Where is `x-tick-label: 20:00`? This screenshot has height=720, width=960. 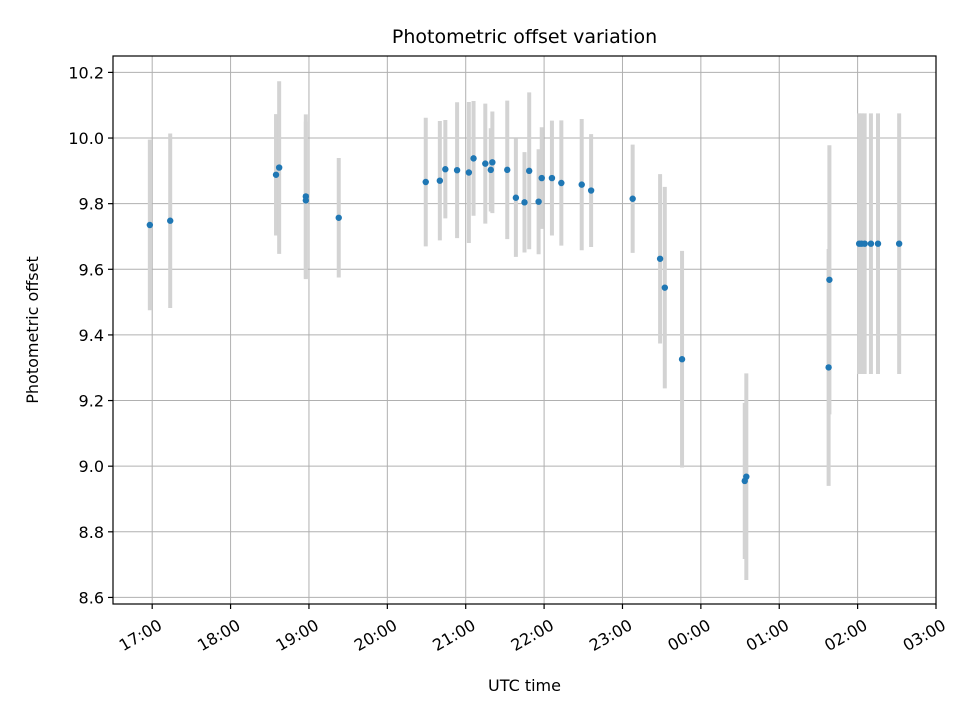
x-tick-label: 20:00 is located at coordinates (375, 635).